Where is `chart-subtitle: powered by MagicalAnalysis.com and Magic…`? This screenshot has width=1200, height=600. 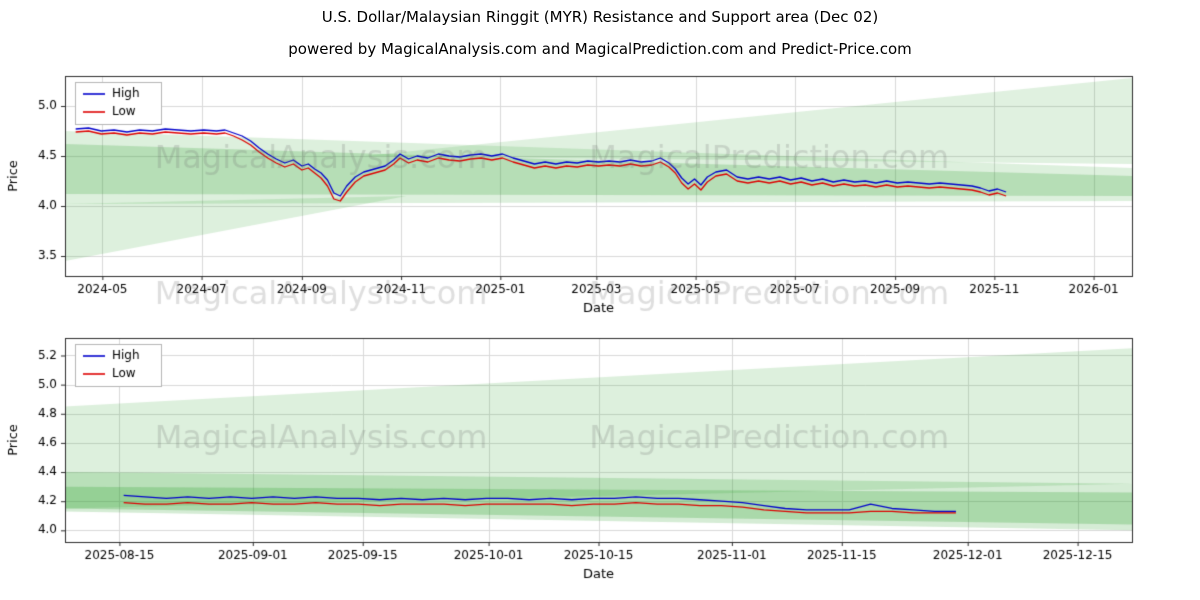
chart-subtitle: powered by MagicalAnalysis.com and Magic… is located at coordinates (600, 49).